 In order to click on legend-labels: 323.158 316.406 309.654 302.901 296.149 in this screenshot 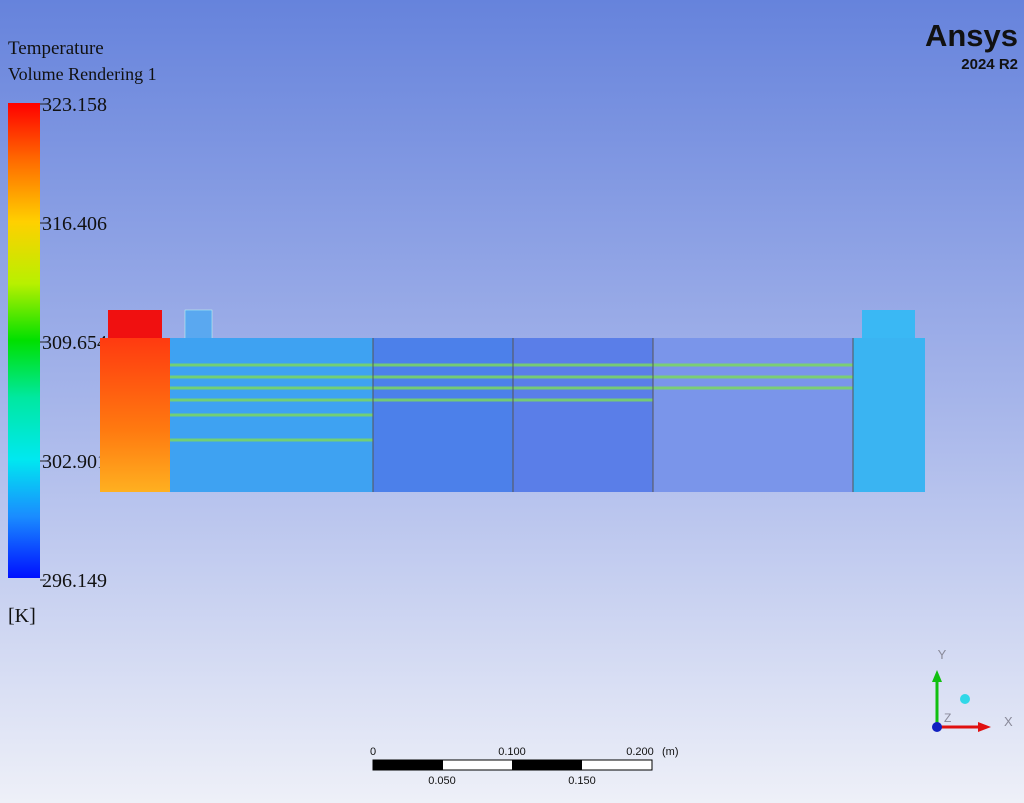, I will do `click(73, 343)`.